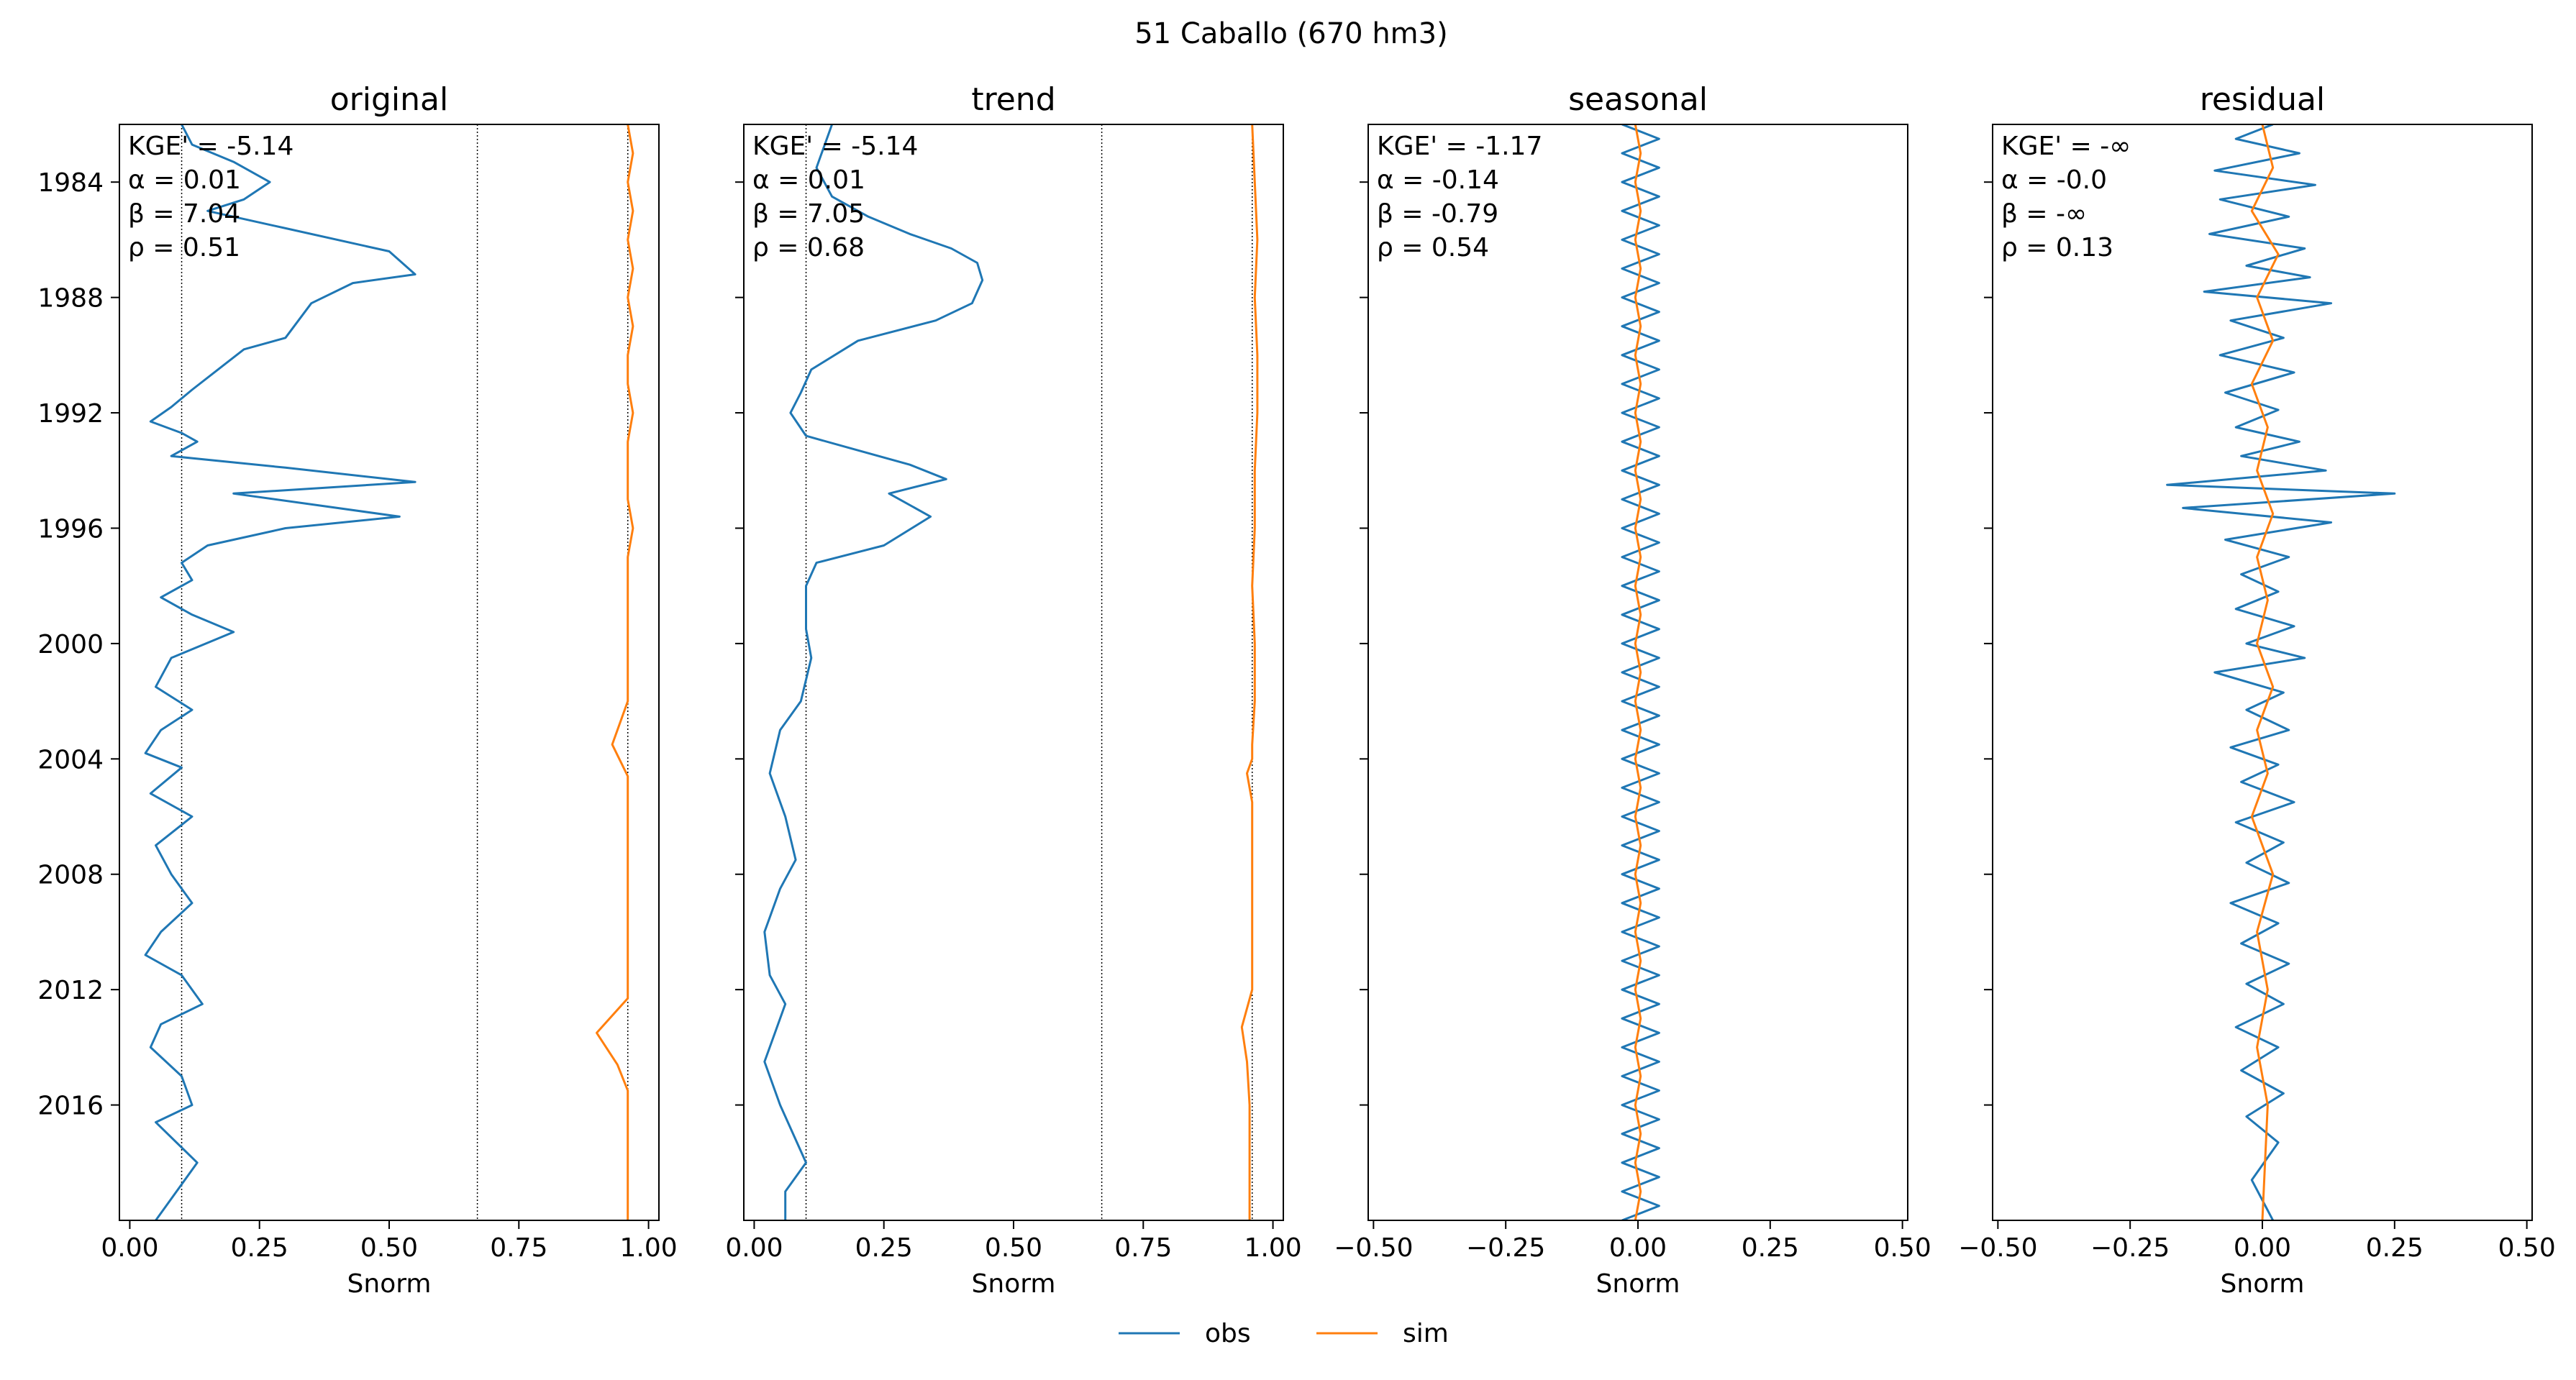 The width and height of the screenshot is (2576, 1380). Describe the element at coordinates (808, 214) in the screenshot. I see `stat-annotation: β = 7.05` at that location.